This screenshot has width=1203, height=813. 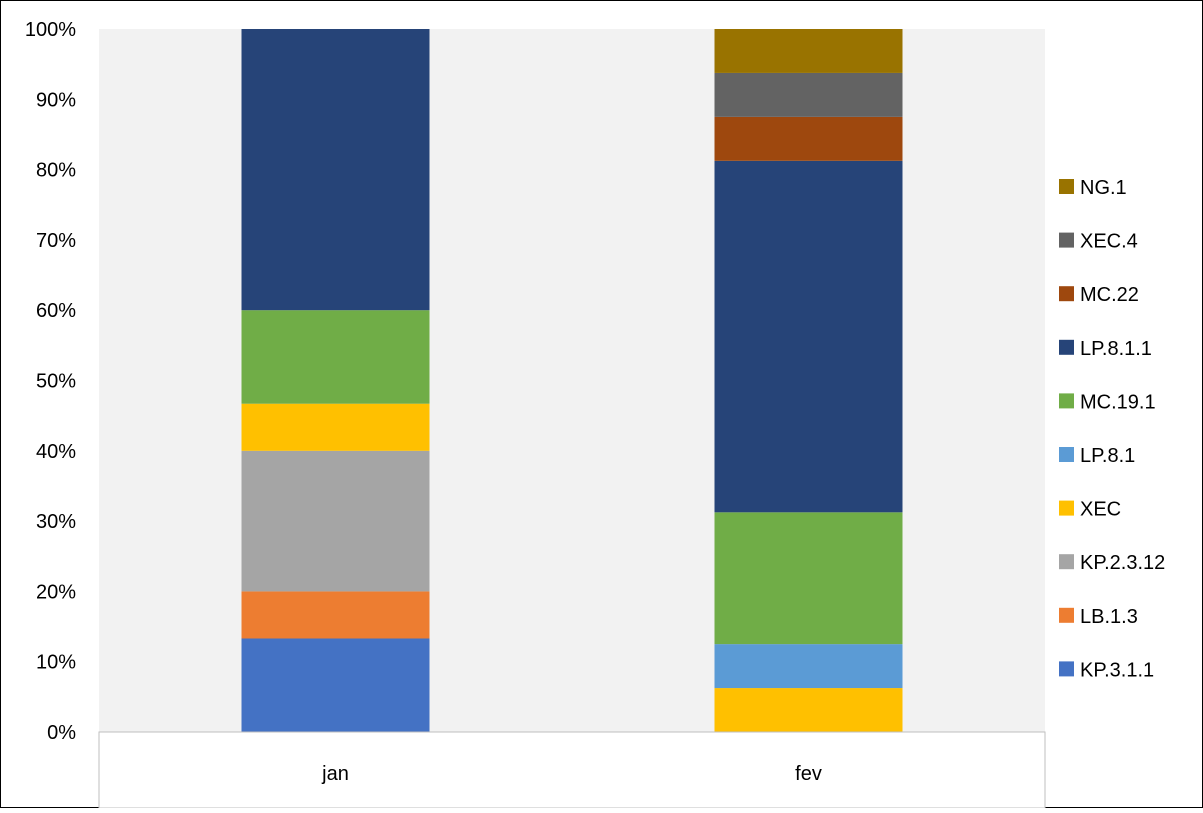 I want to click on y-tick-label: 30%, so click(x=56, y=522).